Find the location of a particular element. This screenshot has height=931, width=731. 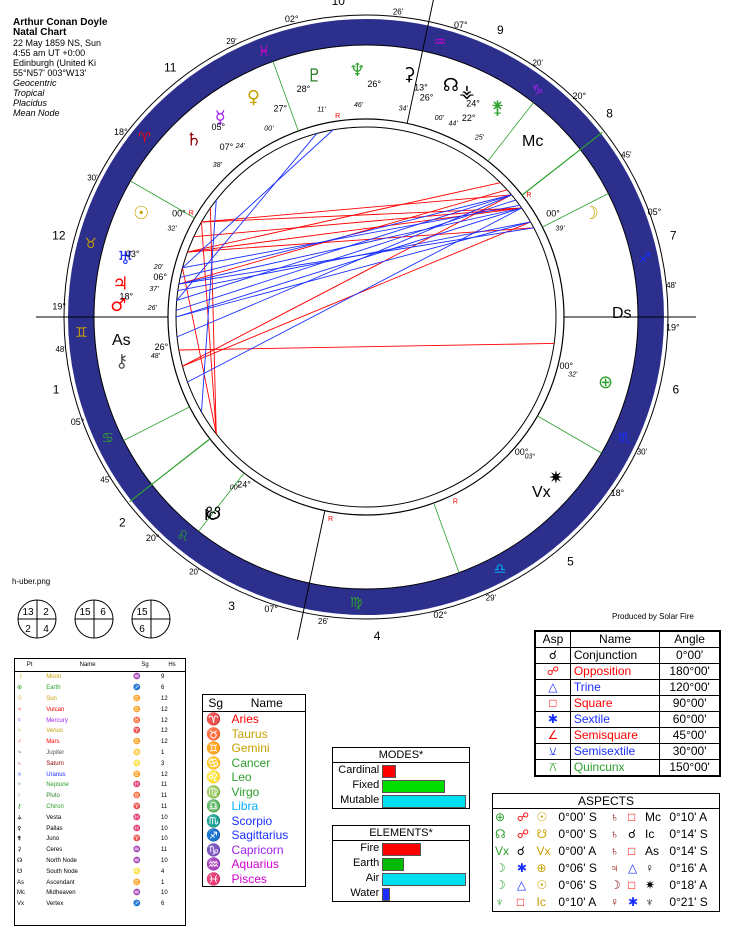

cusp-minute: 48' is located at coordinates (60, 349).